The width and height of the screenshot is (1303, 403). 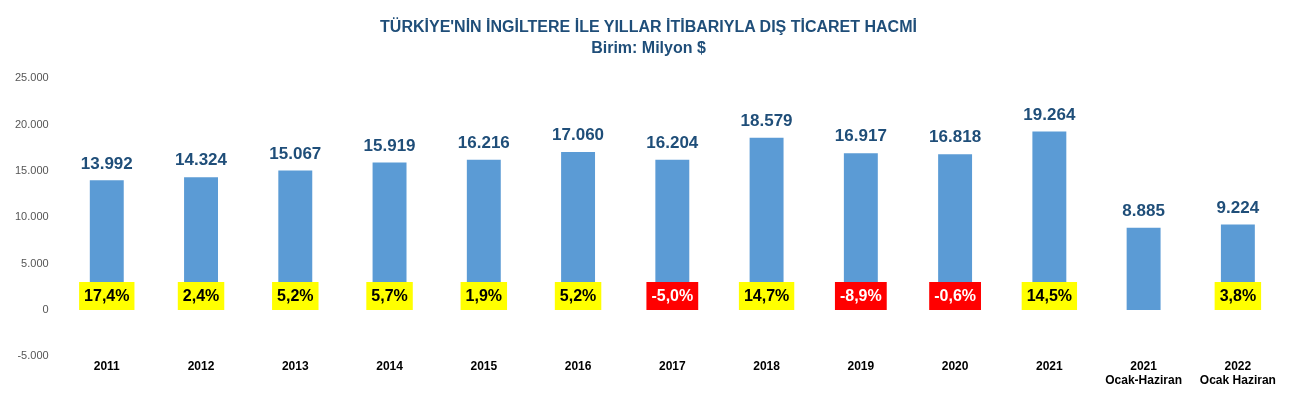 What do you see at coordinates (484, 296) in the screenshot?
I see `annotation: 1,9%` at bounding box center [484, 296].